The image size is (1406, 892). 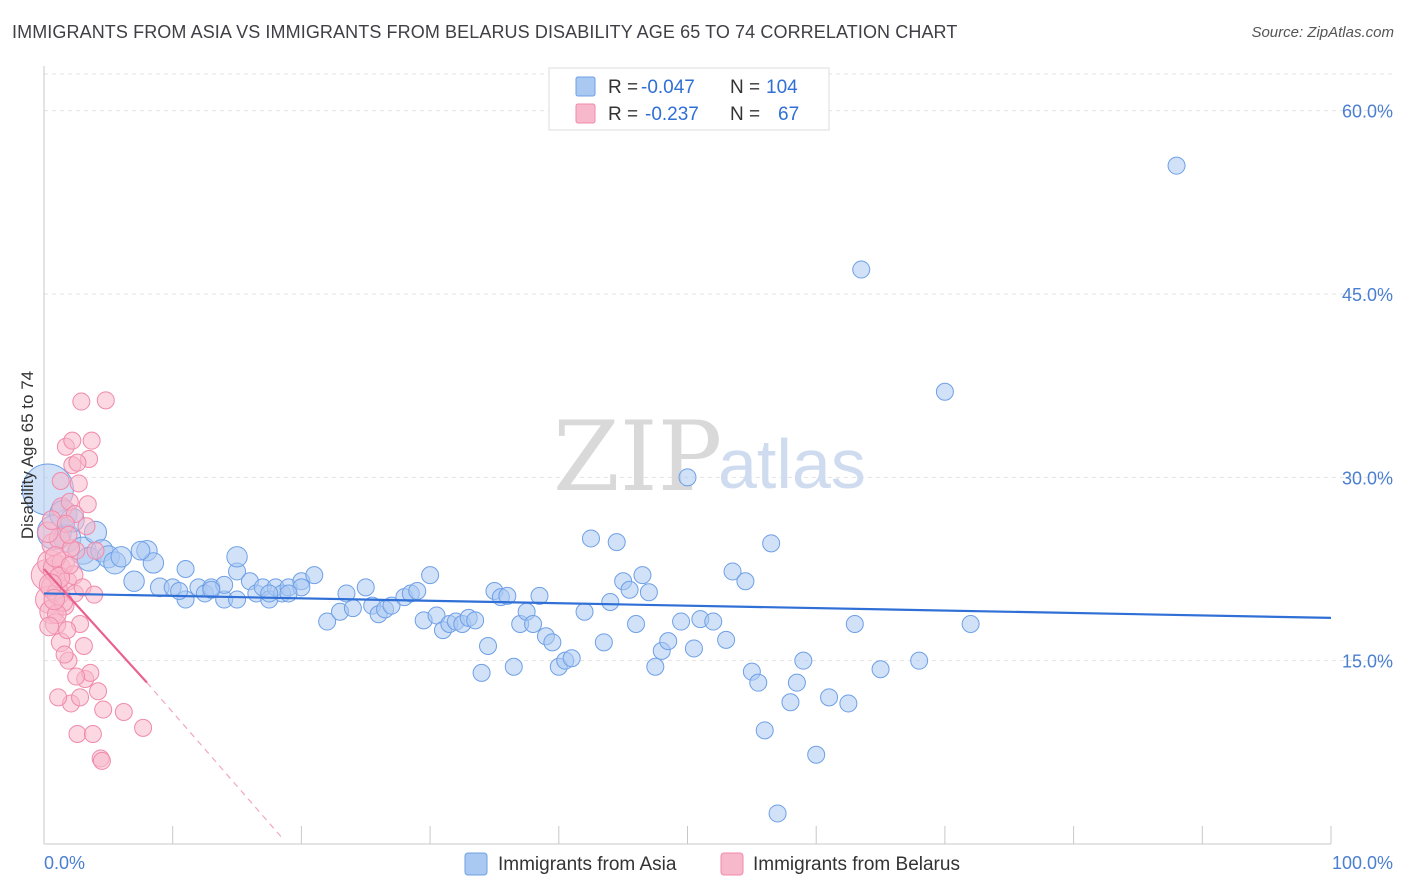 I want to click on trend-line-belarus, so click(x=95, y=626).